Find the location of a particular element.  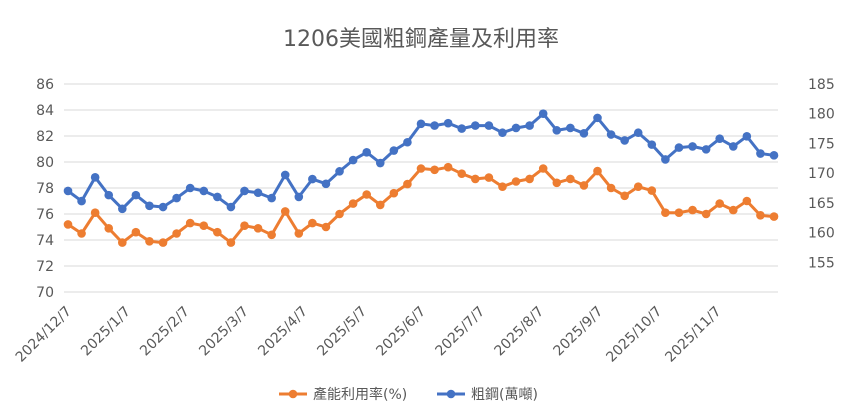

chart-title: 1206美國粗鋼產量及利用率 is located at coordinates (421, 39).